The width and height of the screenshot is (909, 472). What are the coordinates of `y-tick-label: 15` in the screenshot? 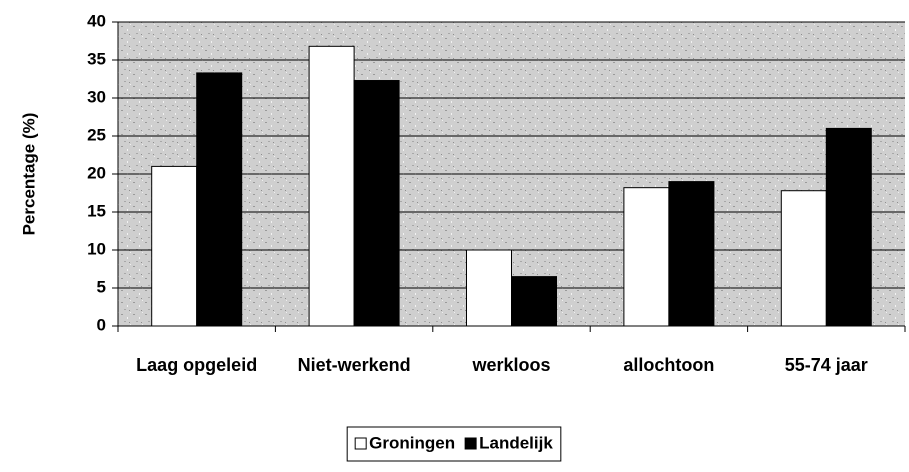 It's located at (96, 210).